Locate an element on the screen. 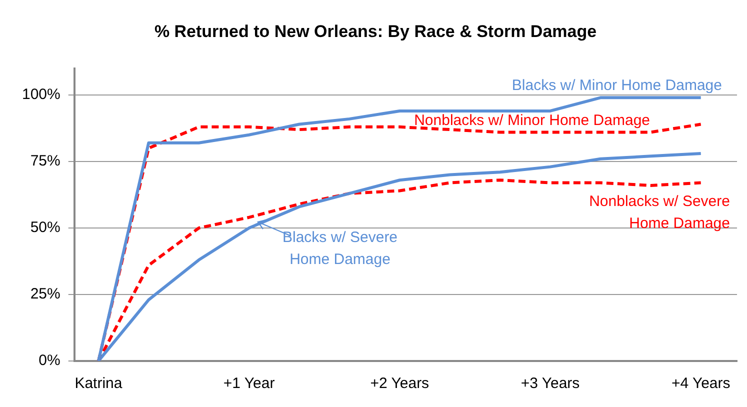 The image size is (747, 407). series-label: Nonblacks w/ Severe Home Damage is located at coordinates (659, 212).